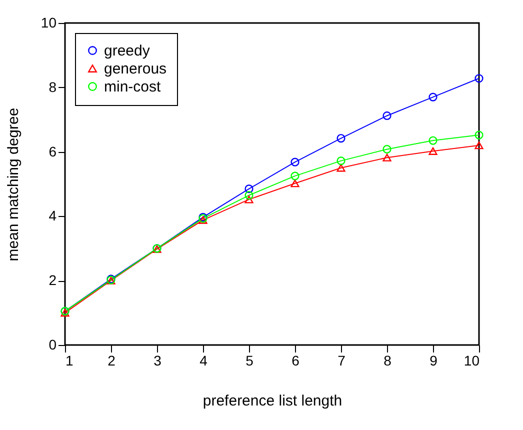  I want to click on x-tick-label: 9, so click(434, 360).